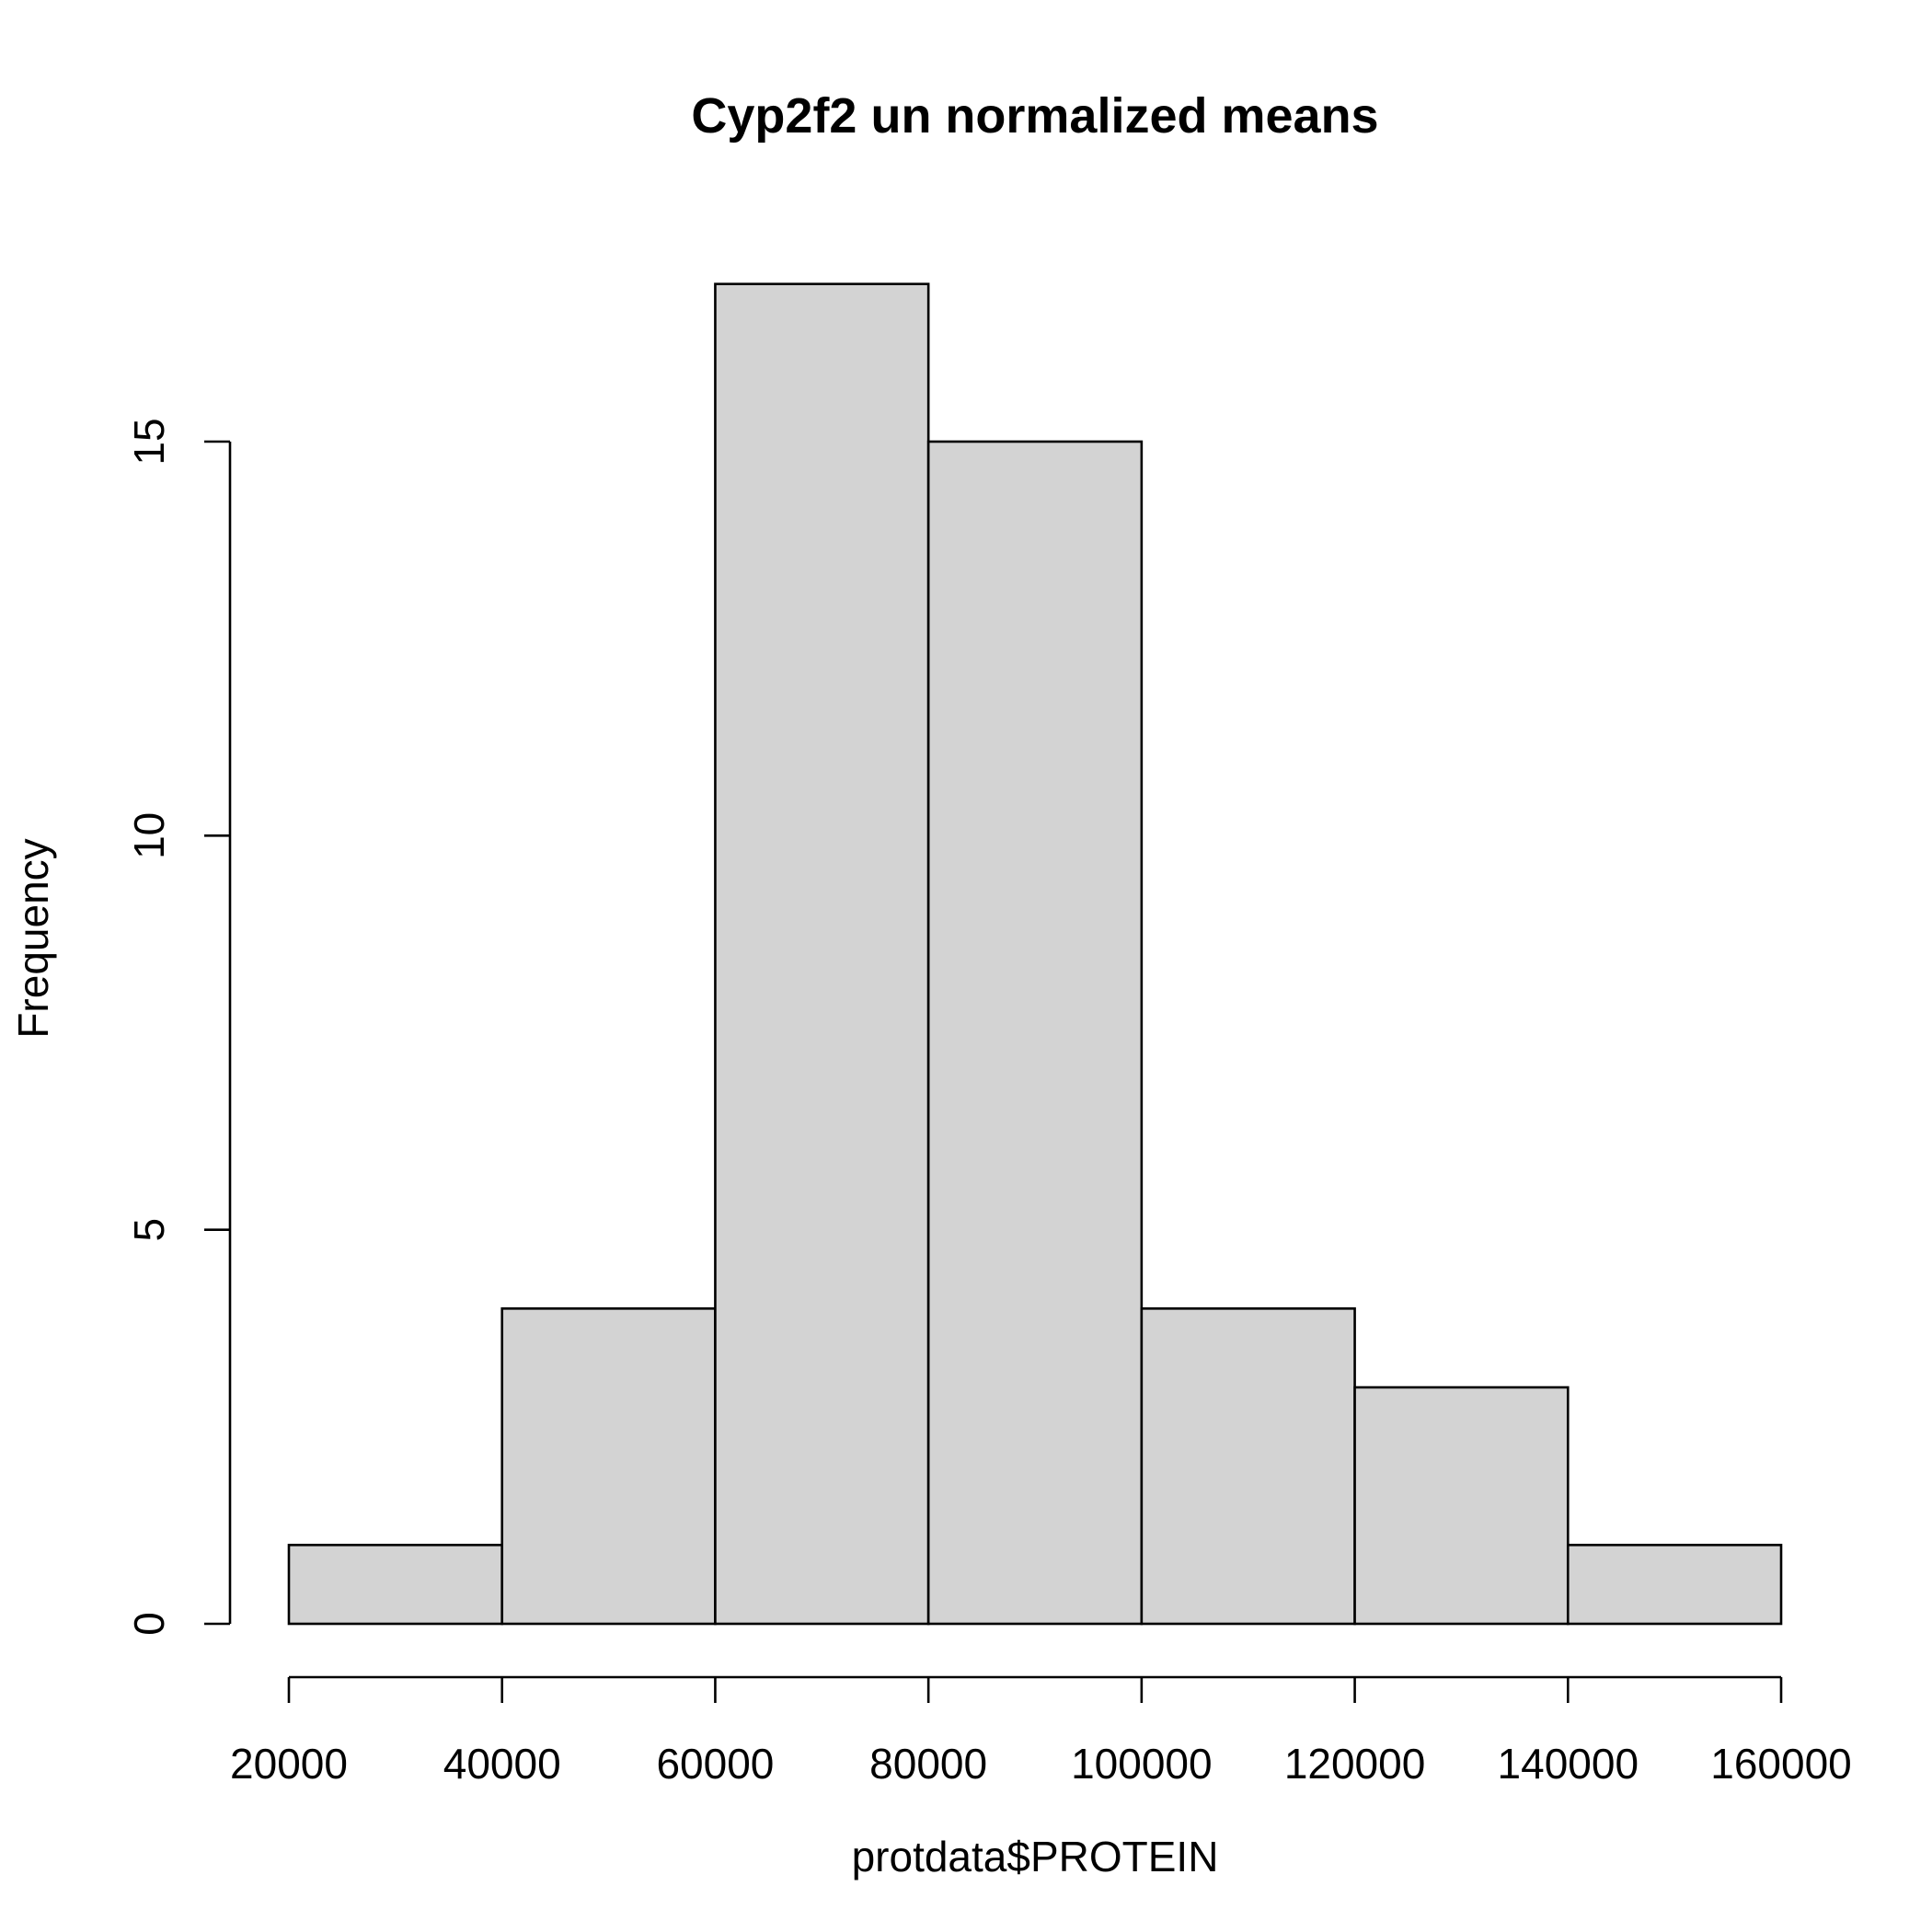 The width and height of the screenshot is (1932, 1932). What do you see at coordinates (178, 1027) in the screenshot?
I see `y-axis: 0 5 10 15` at bounding box center [178, 1027].